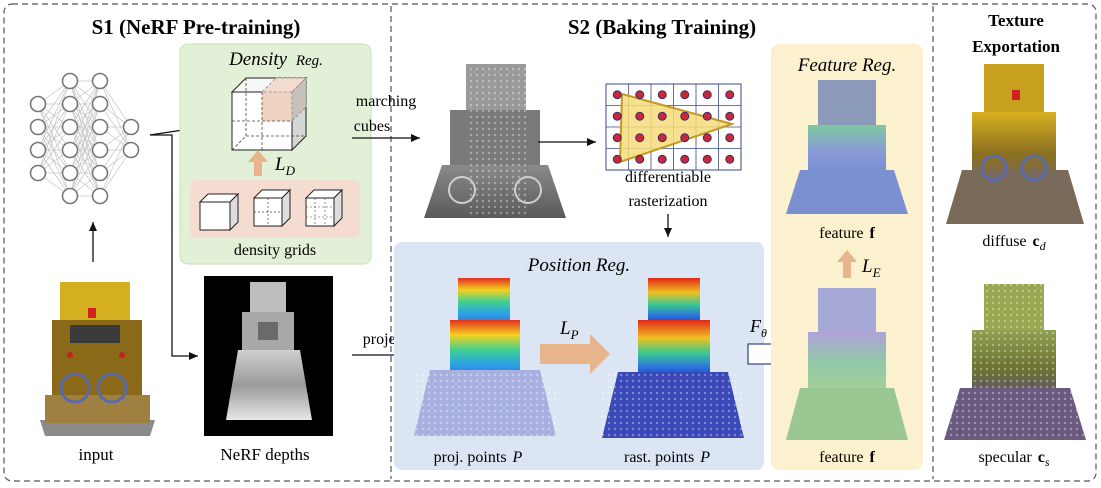 The width and height of the screenshot is (1101, 488). I want to click on position-loss-sub: P, so click(574, 334).